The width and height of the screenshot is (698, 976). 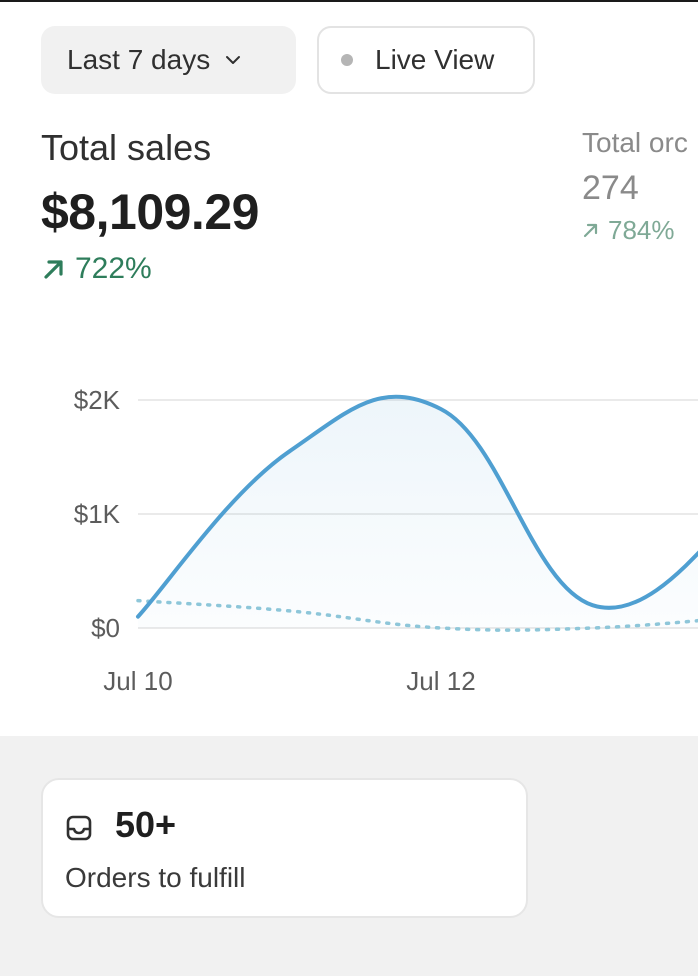 What do you see at coordinates (610, 188) in the screenshot?
I see `total-orders-value: 274` at bounding box center [610, 188].